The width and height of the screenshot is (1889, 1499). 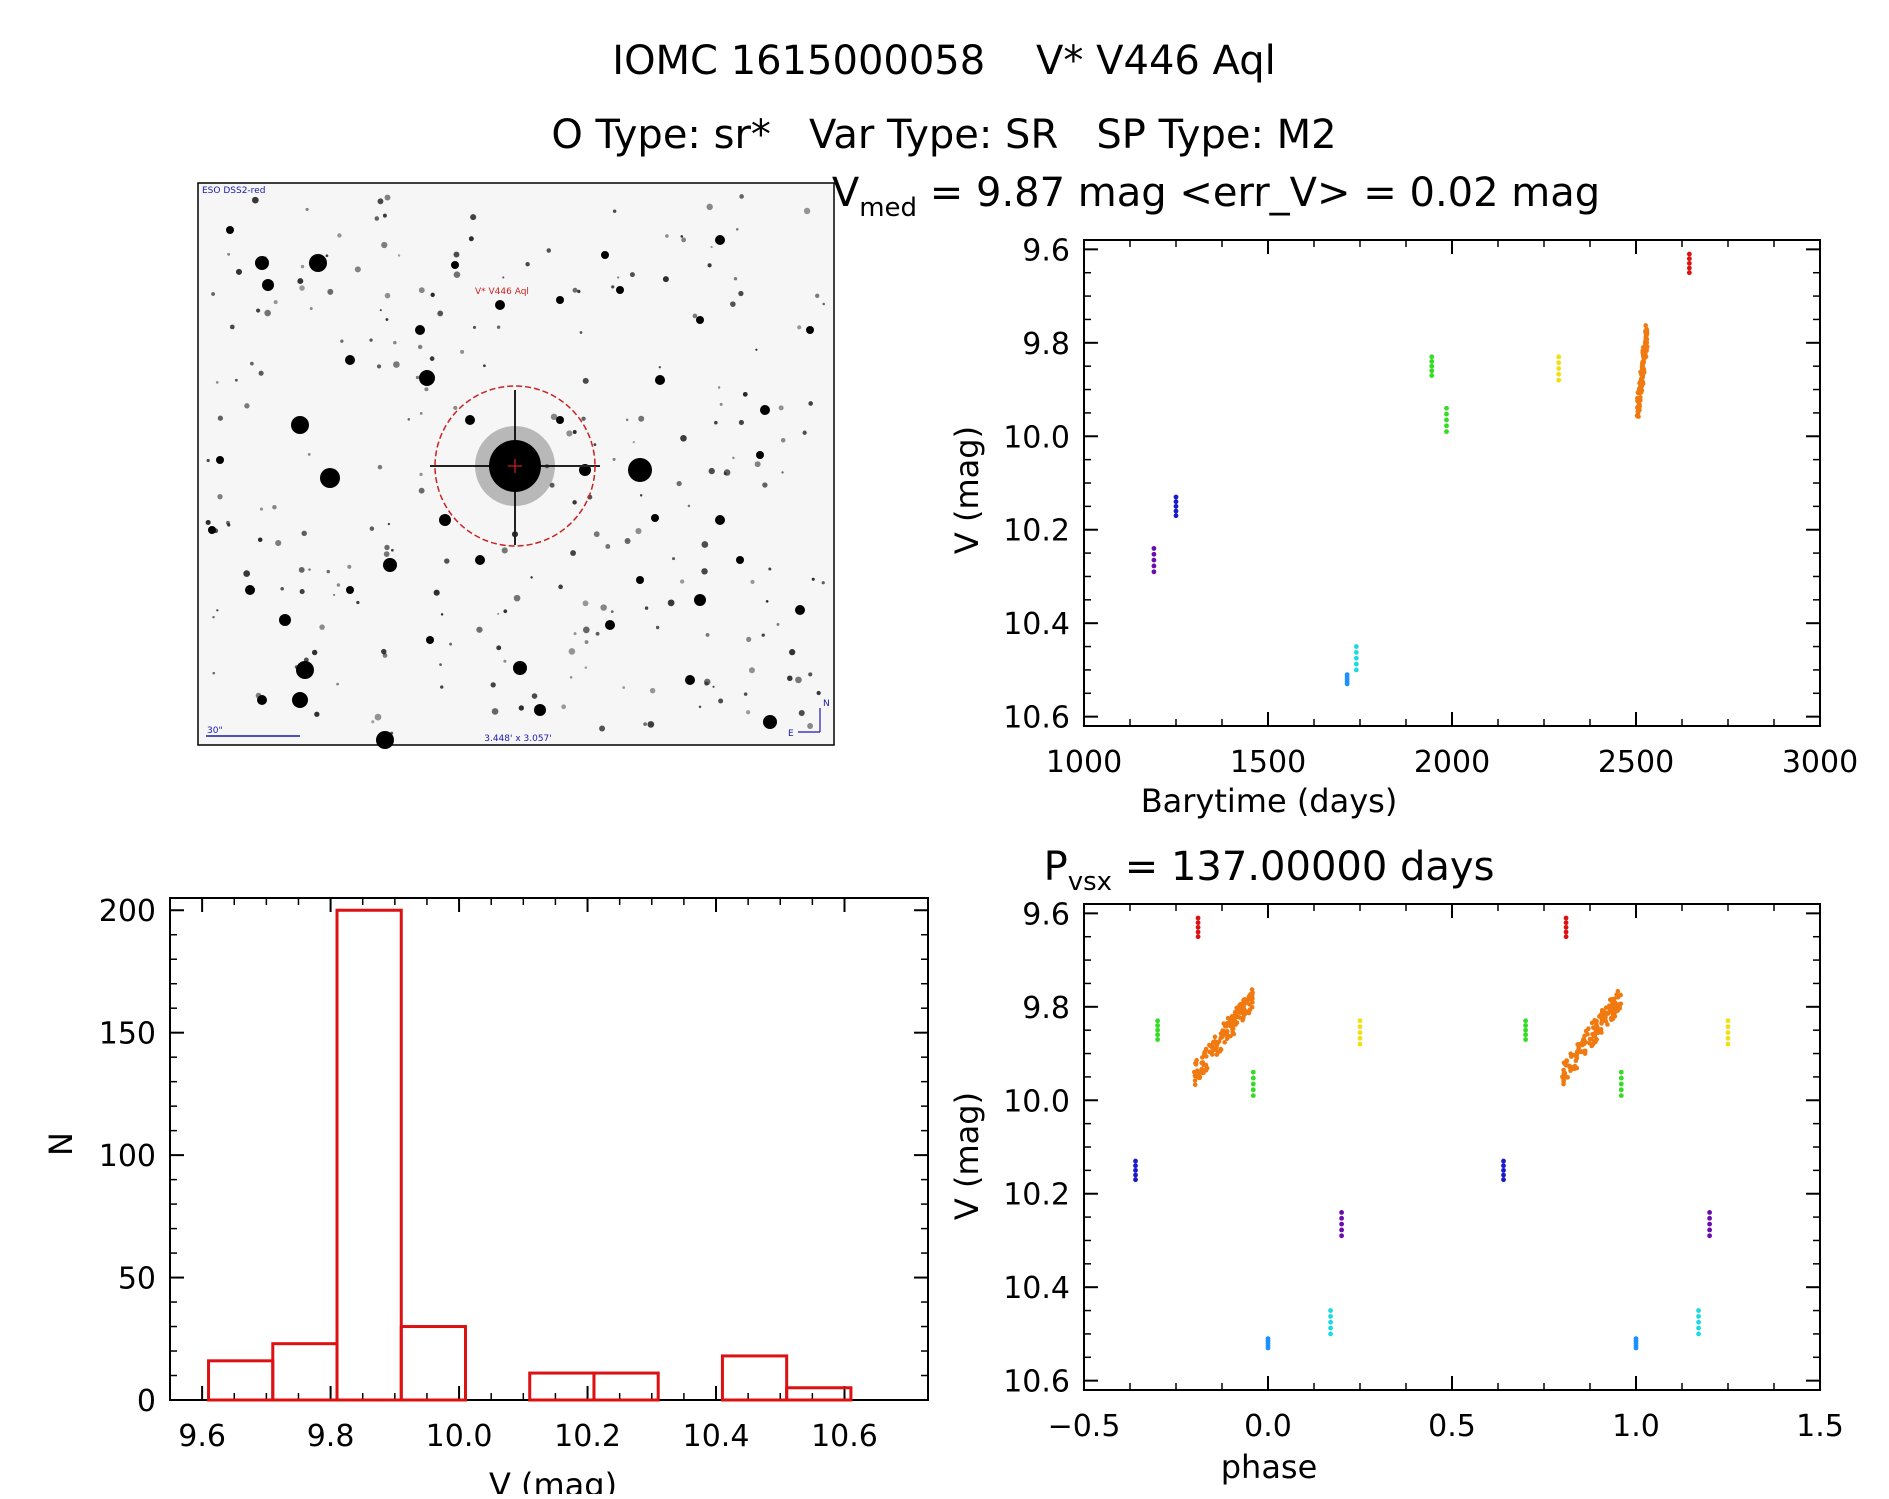 I want to click on phased-curve-ytick-label: 10.0, so click(x=1036, y=1101).